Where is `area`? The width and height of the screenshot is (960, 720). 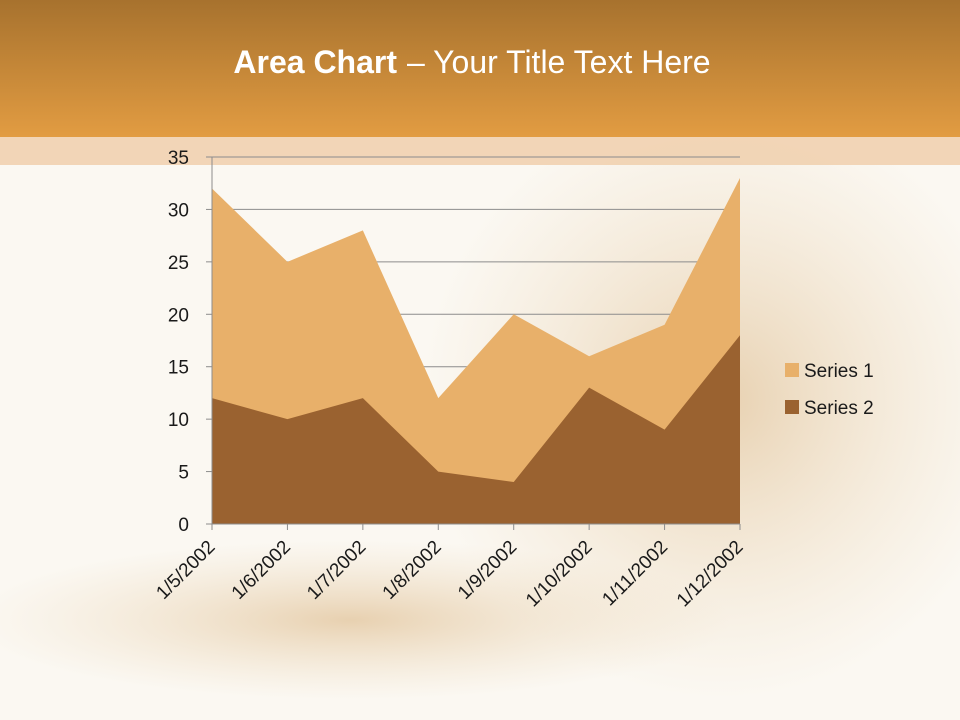 area is located at coordinates (476, 429).